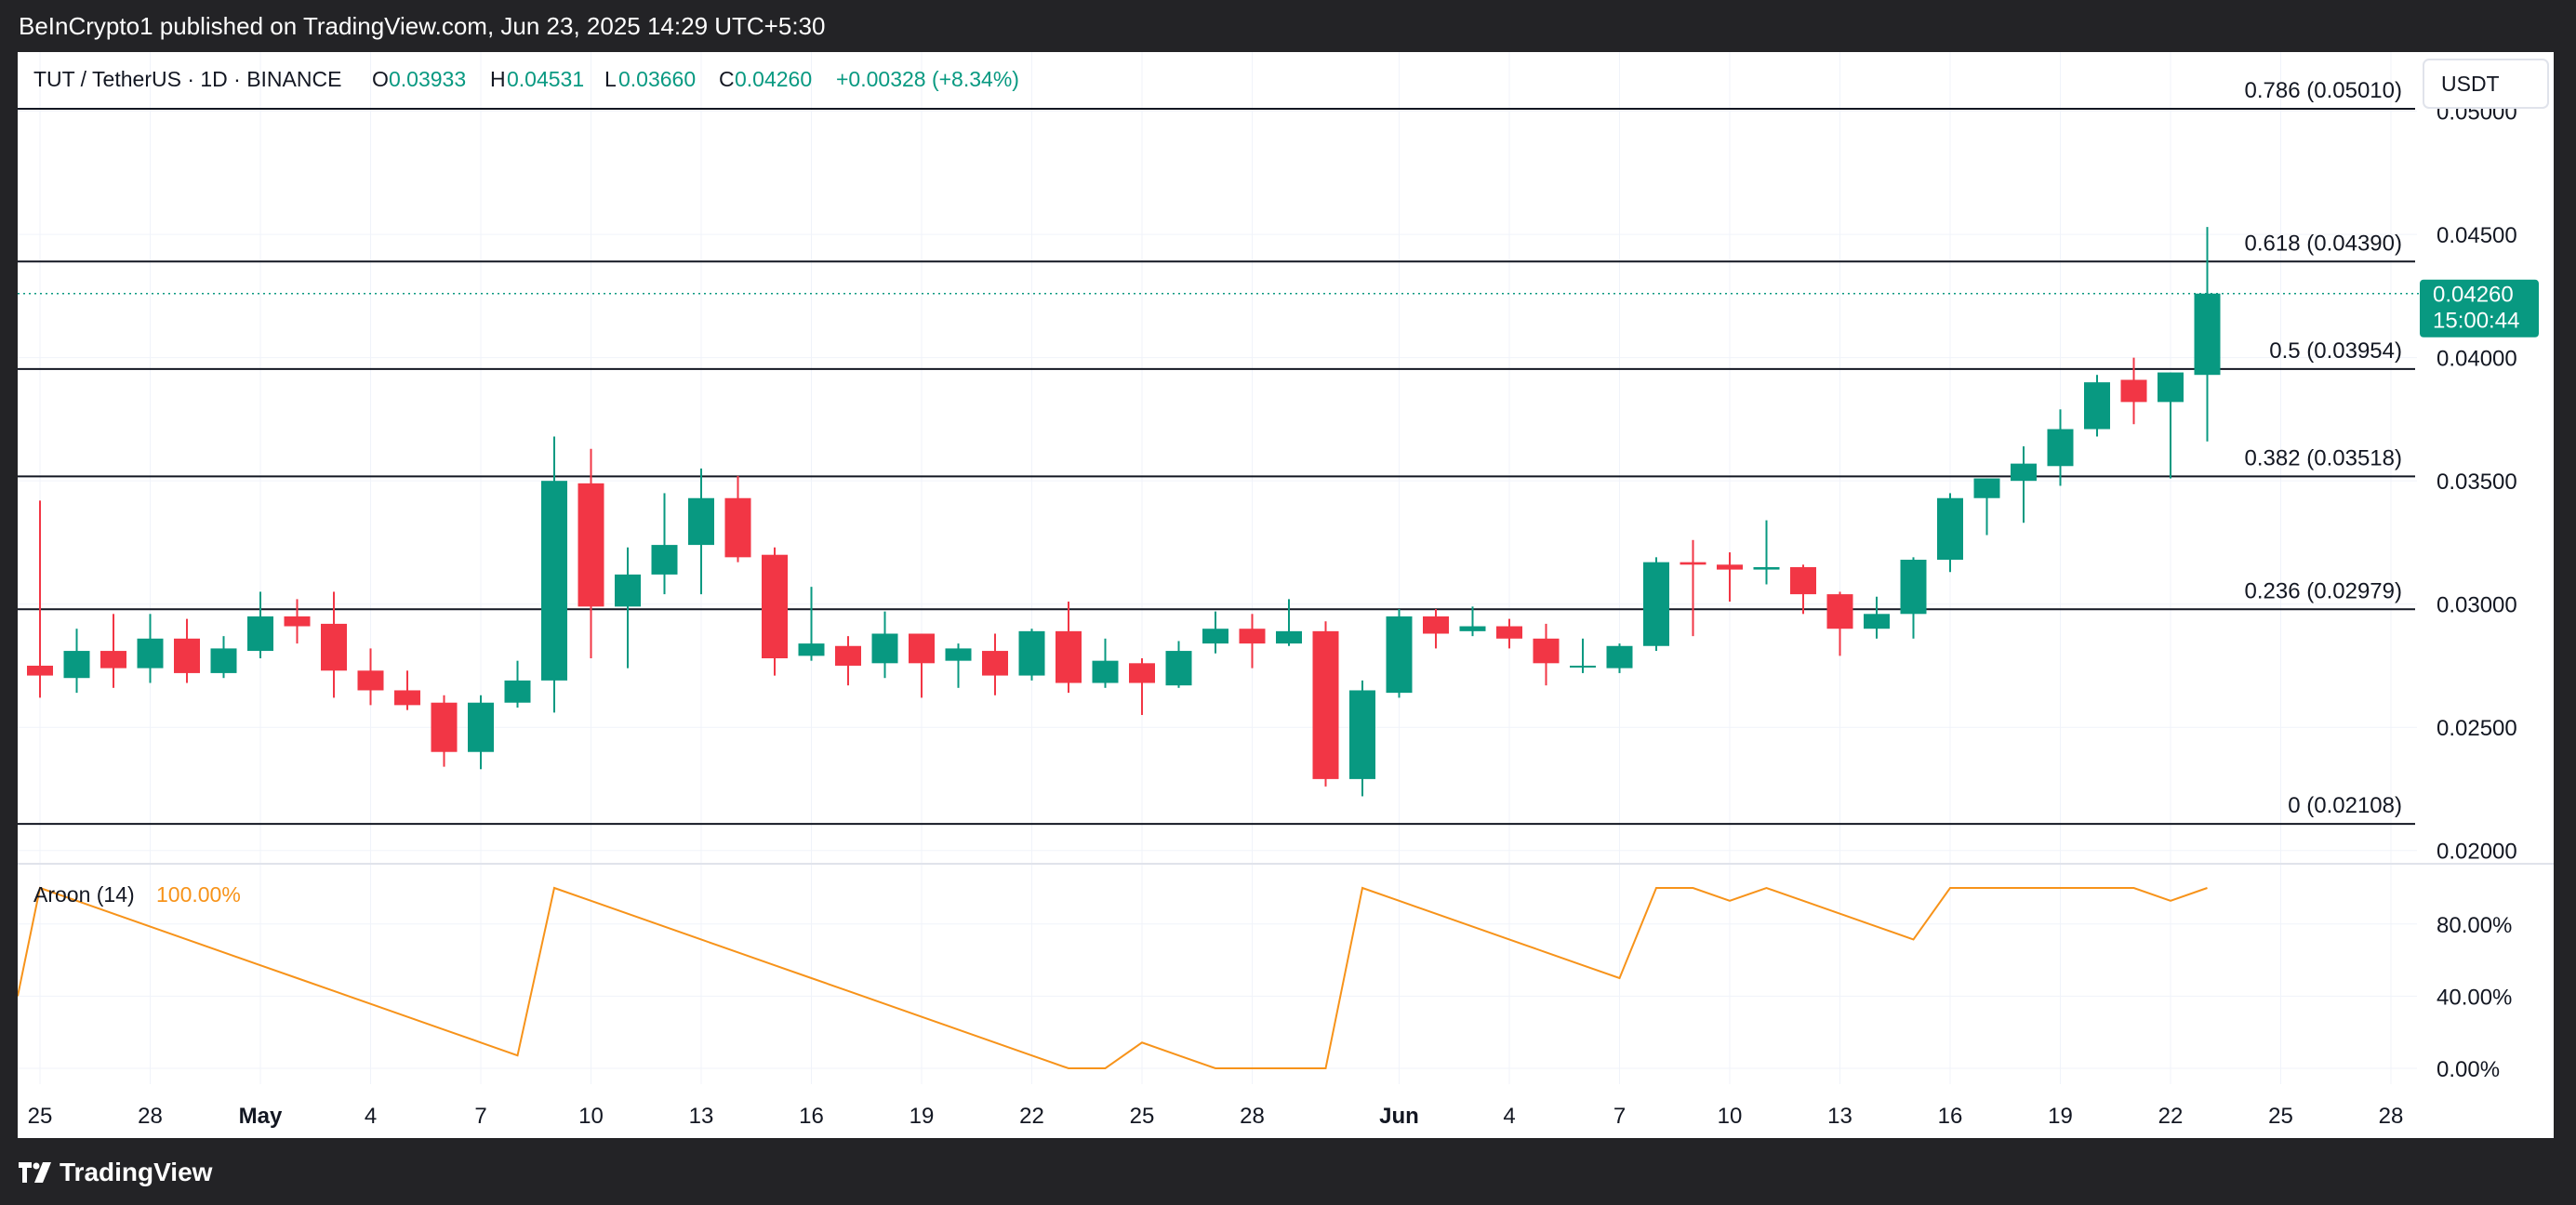 The height and width of the screenshot is (1205, 2576). Describe the element at coordinates (1288, 1171) in the screenshot. I see `footer: TradingView` at that location.